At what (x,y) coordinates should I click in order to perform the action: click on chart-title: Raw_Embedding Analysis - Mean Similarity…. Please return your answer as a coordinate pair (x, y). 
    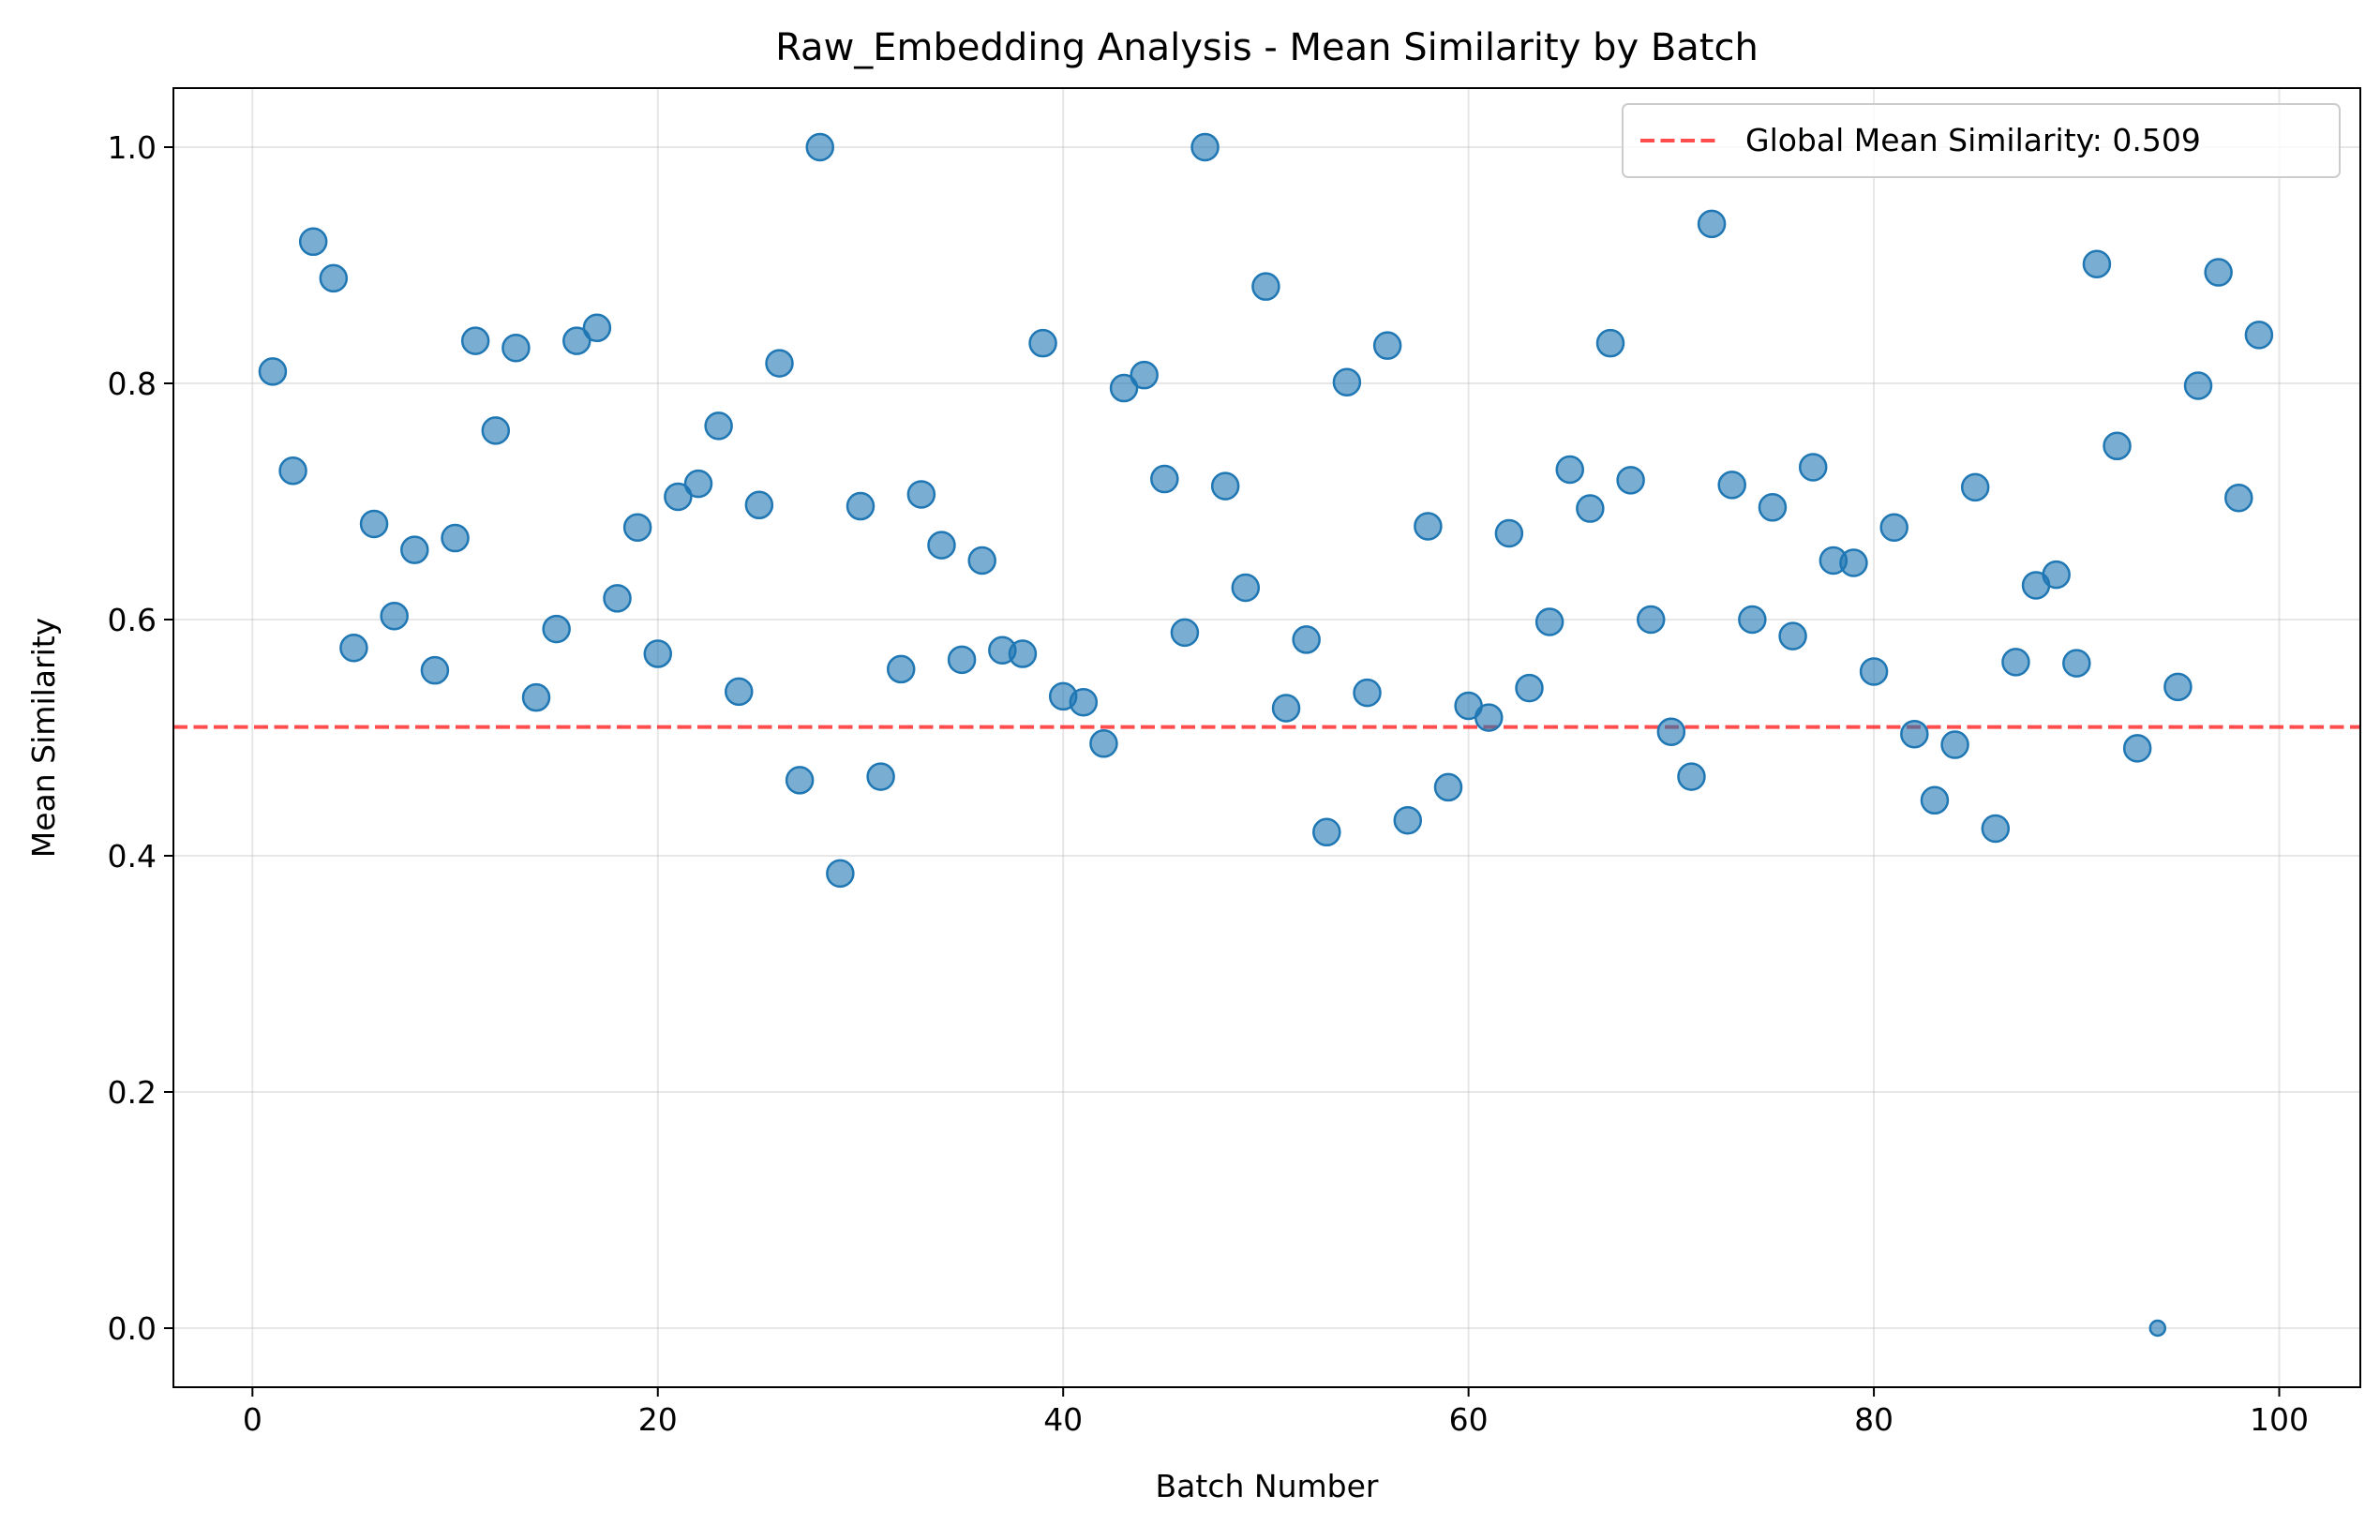
    Looking at the image, I should click on (1267, 48).